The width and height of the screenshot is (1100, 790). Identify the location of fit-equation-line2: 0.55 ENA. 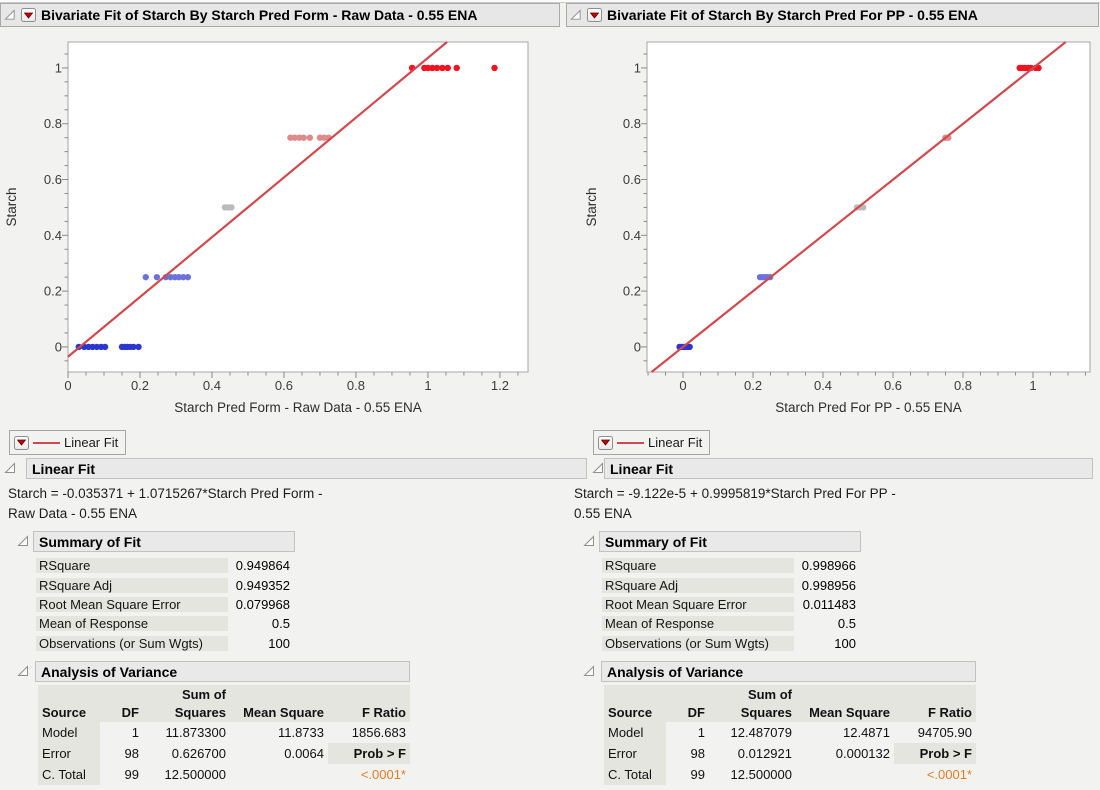
(603, 513).